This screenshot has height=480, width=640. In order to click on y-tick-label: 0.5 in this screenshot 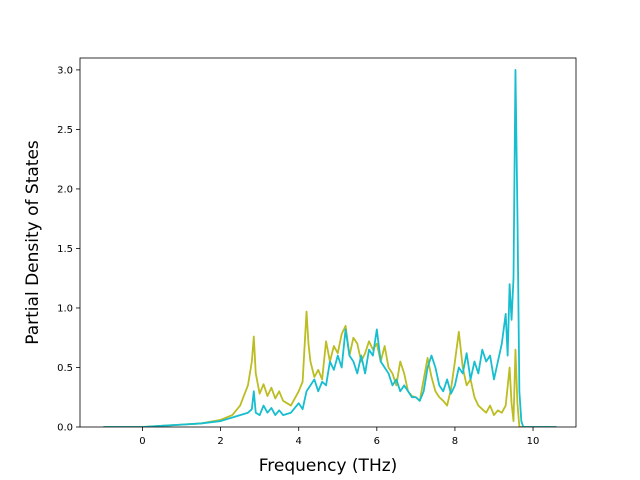, I will do `click(65, 368)`.